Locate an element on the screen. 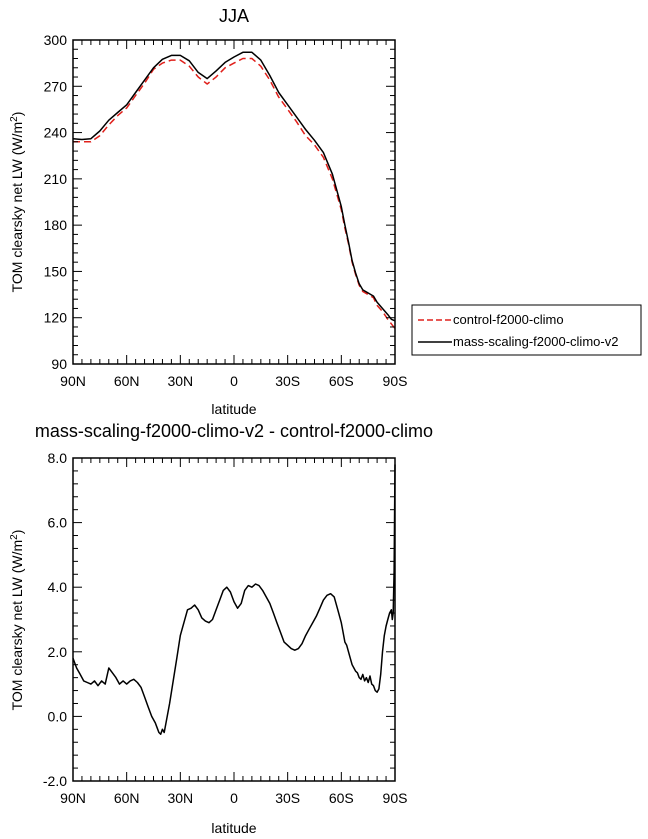  bottom-y-tick-label: 8.0 is located at coordinates (58, 458).